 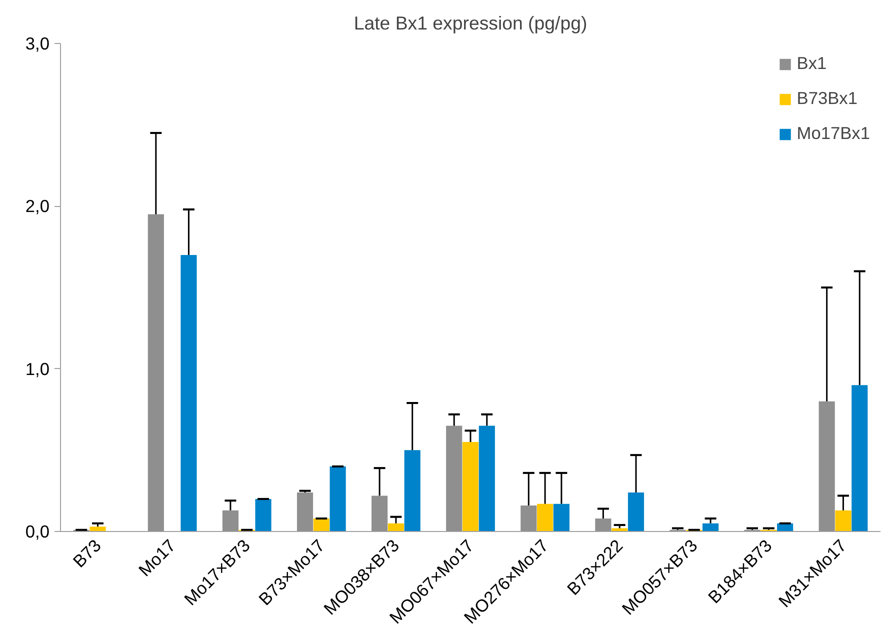 What do you see at coordinates (471, 23) in the screenshot?
I see `chart-title: Late Bx1 expression (pg/pg)` at bounding box center [471, 23].